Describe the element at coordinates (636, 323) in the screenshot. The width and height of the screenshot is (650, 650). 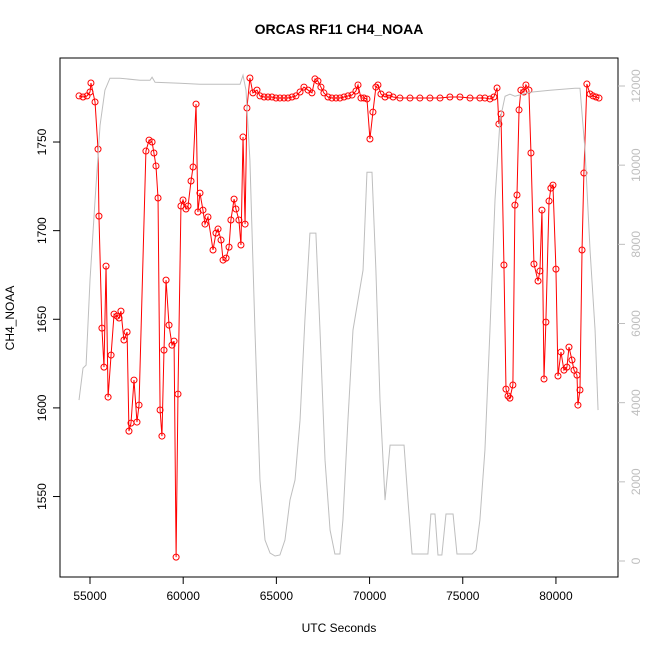
I see `y2-tick-label: 6000` at that location.